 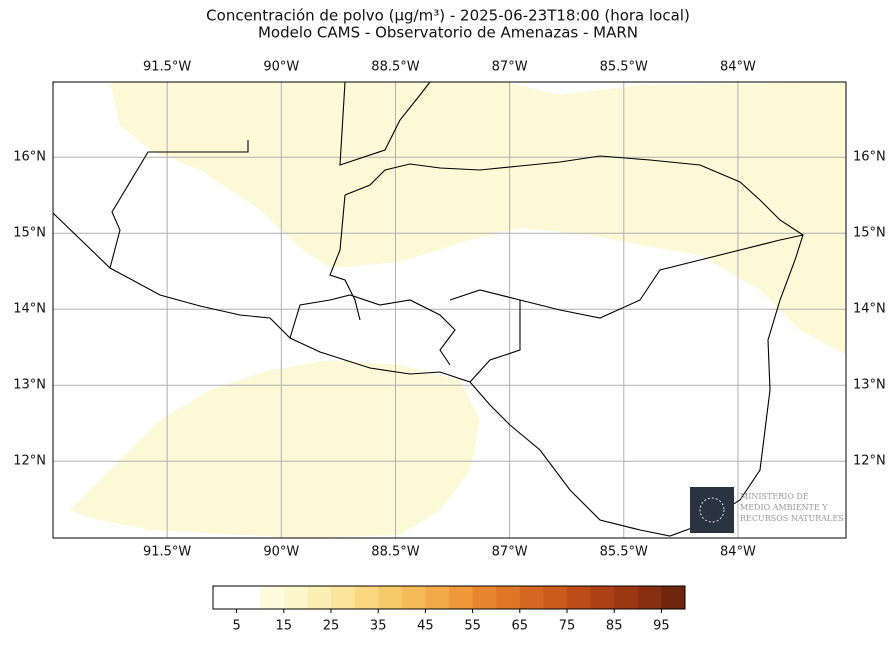 What do you see at coordinates (567, 626) in the screenshot?
I see `colorbar-tick-label: 75` at bounding box center [567, 626].